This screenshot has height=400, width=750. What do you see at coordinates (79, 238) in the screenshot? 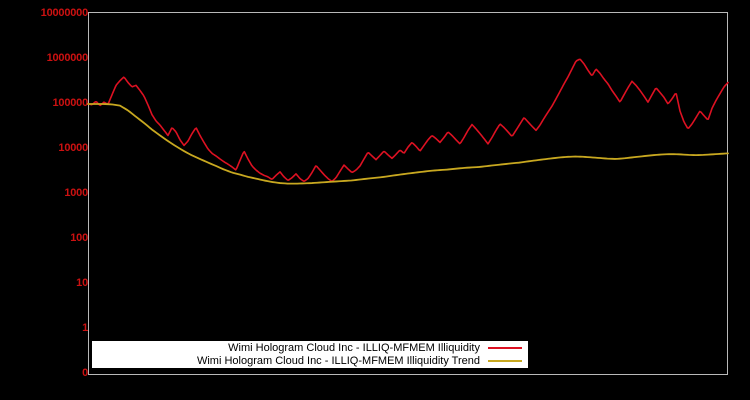
I see `y-axis-tick-label: 100` at bounding box center [79, 238].